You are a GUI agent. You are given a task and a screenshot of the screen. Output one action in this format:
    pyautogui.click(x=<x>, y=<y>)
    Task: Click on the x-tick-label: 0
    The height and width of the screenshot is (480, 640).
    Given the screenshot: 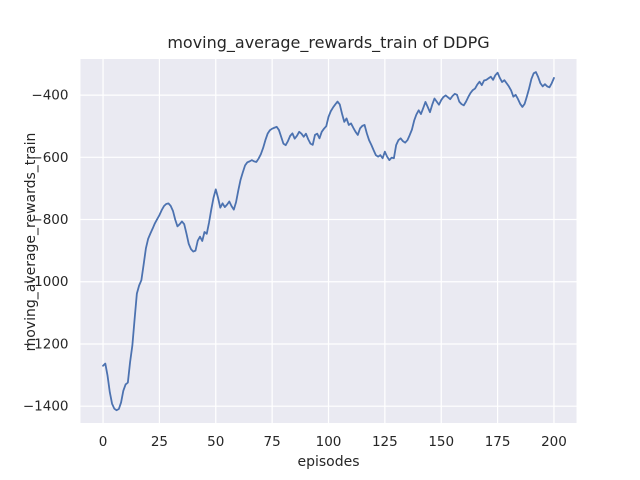 What is the action you would take?
    pyautogui.click(x=103, y=442)
    